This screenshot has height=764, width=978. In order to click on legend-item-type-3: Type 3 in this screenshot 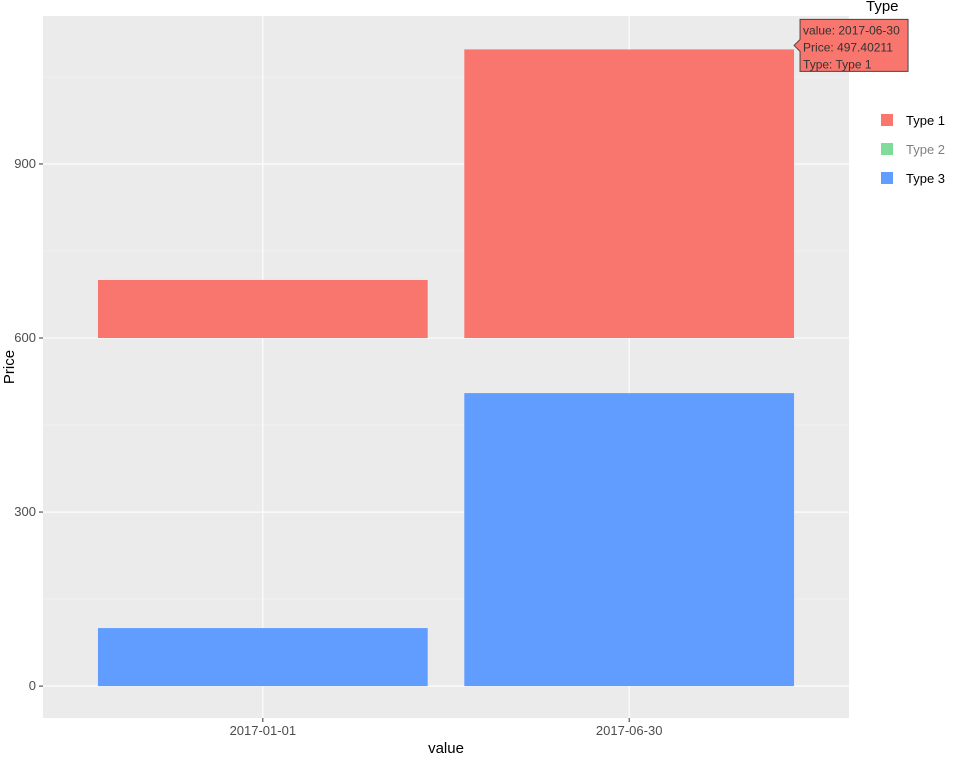, I will do `click(913, 178)`.